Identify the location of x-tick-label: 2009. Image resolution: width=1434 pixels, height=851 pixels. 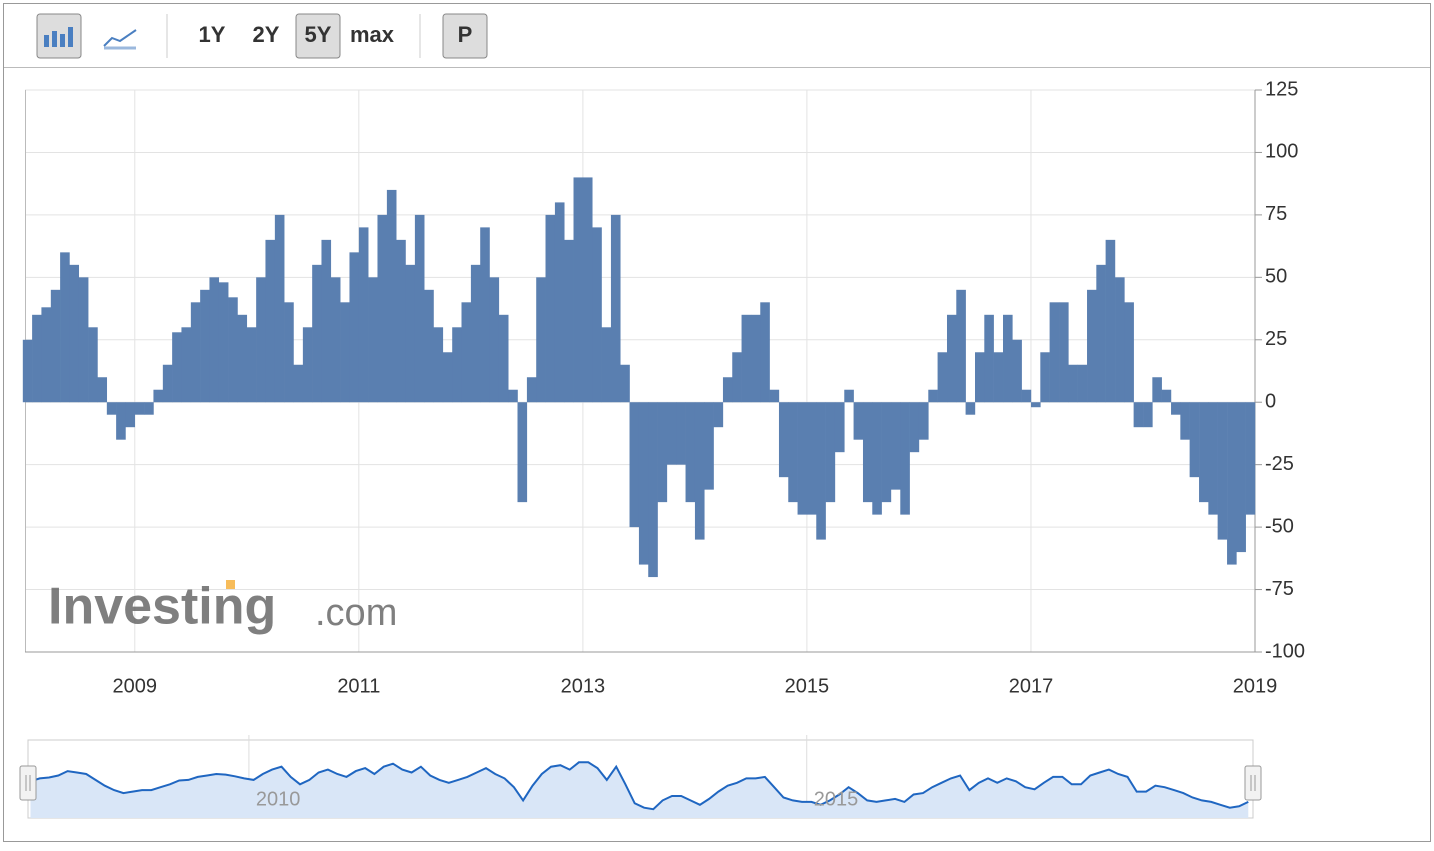
(135, 686).